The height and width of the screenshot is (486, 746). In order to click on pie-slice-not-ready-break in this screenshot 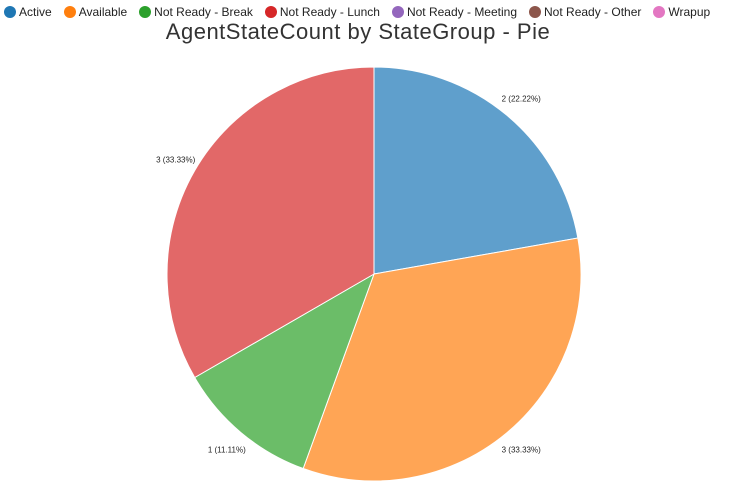, I will do `click(284, 371)`.